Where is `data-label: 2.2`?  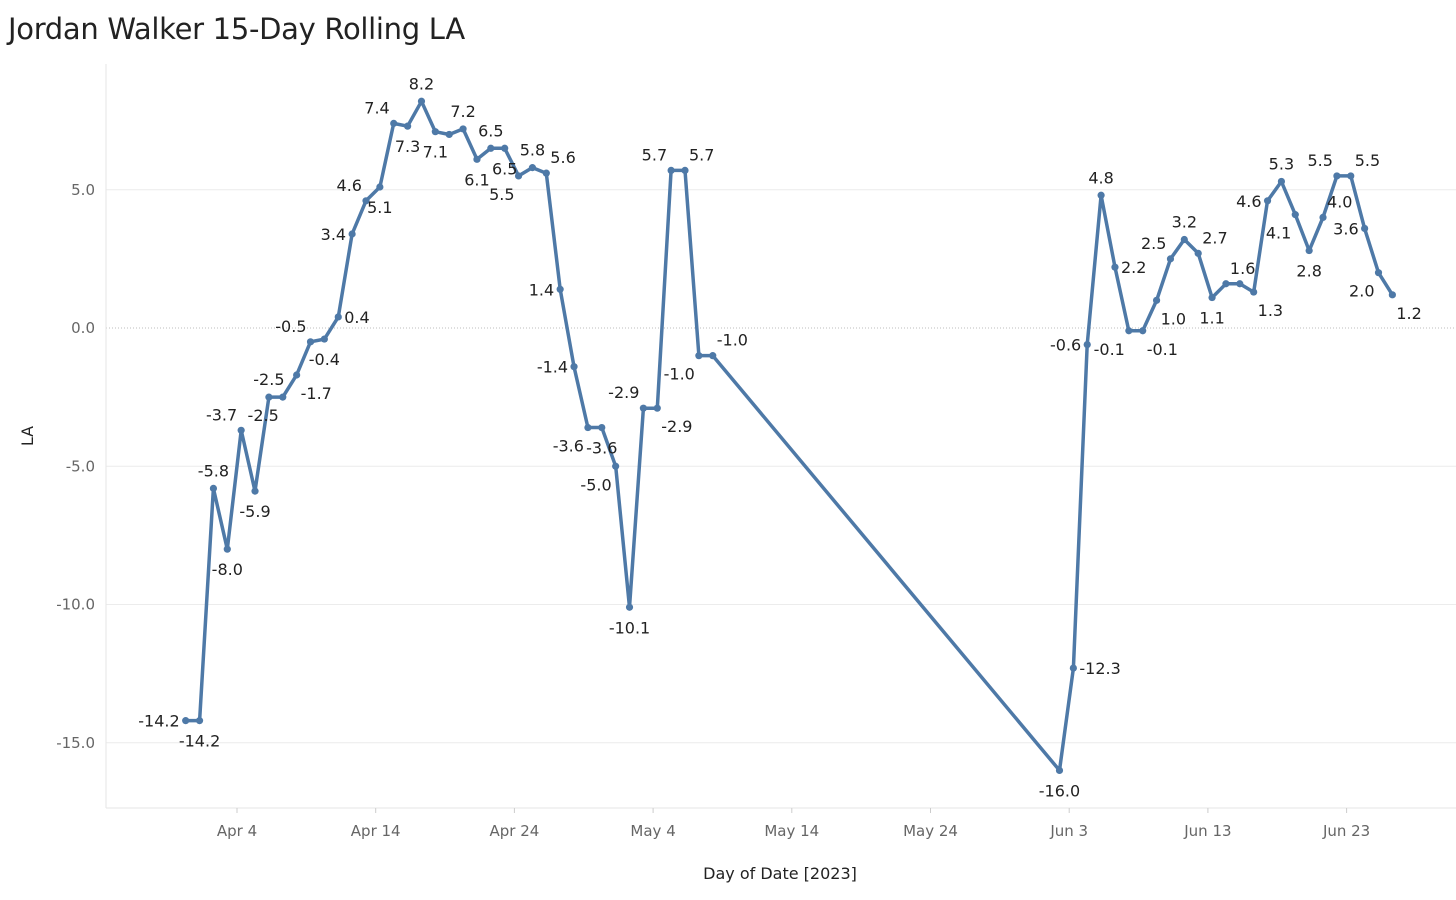
data-label: 2.2 is located at coordinates (1133, 267).